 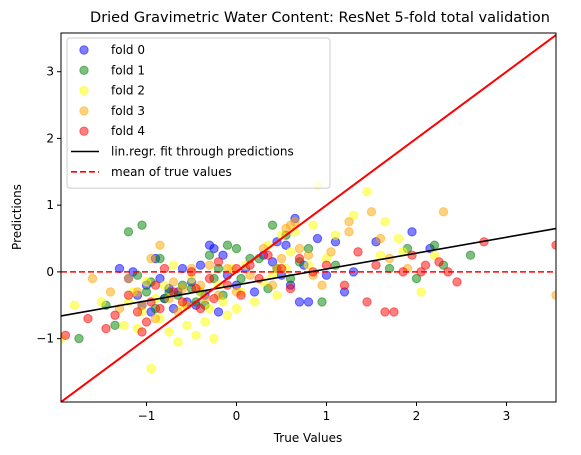 What do you see at coordinates (147, 416) in the screenshot?
I see `x-tick-label: −1` at bounding box center [147, 416].